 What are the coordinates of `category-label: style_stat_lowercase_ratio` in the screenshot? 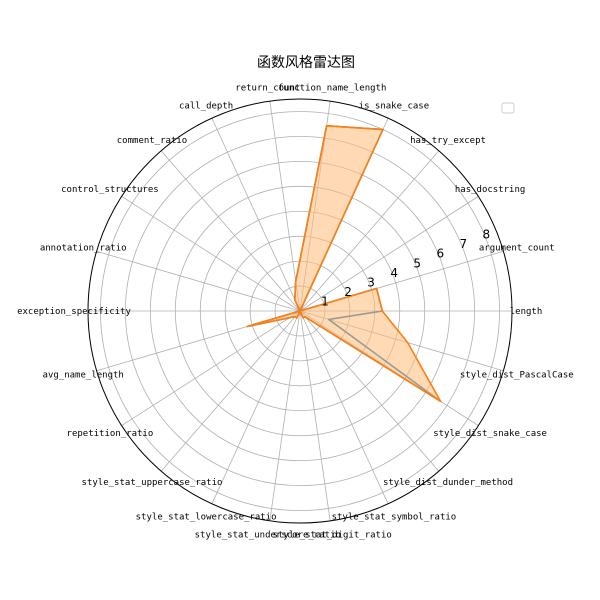 It's located at (206, 518).